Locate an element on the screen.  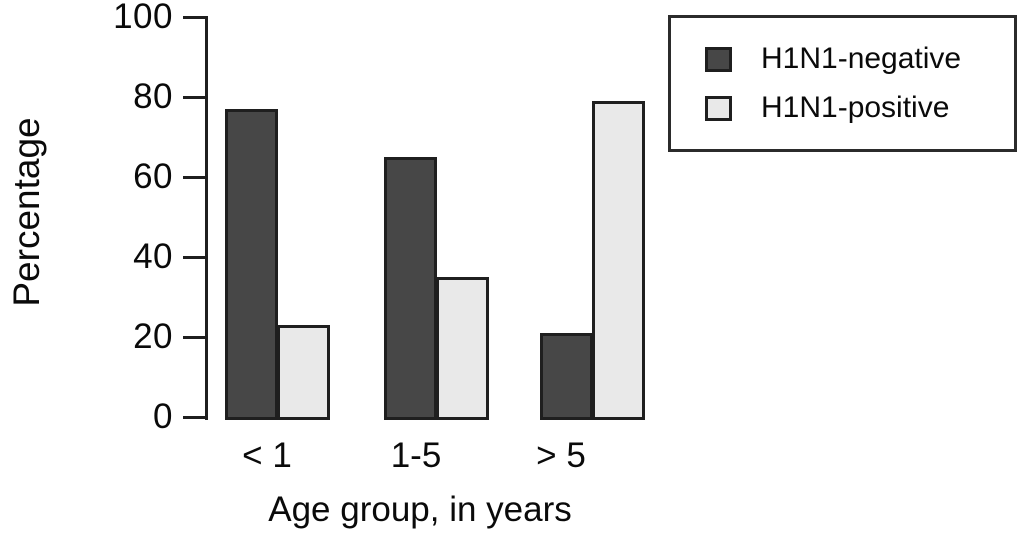
y-axis-tick-label: 100 is located at coordinates (143, 18).